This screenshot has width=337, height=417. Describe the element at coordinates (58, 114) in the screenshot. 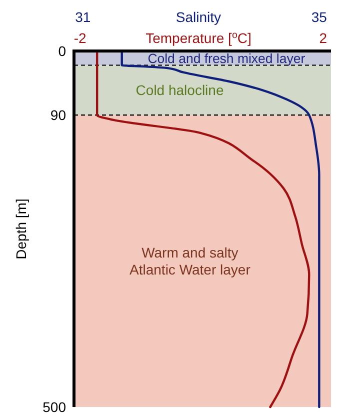

I see `y-tick-label: 90` at that location.